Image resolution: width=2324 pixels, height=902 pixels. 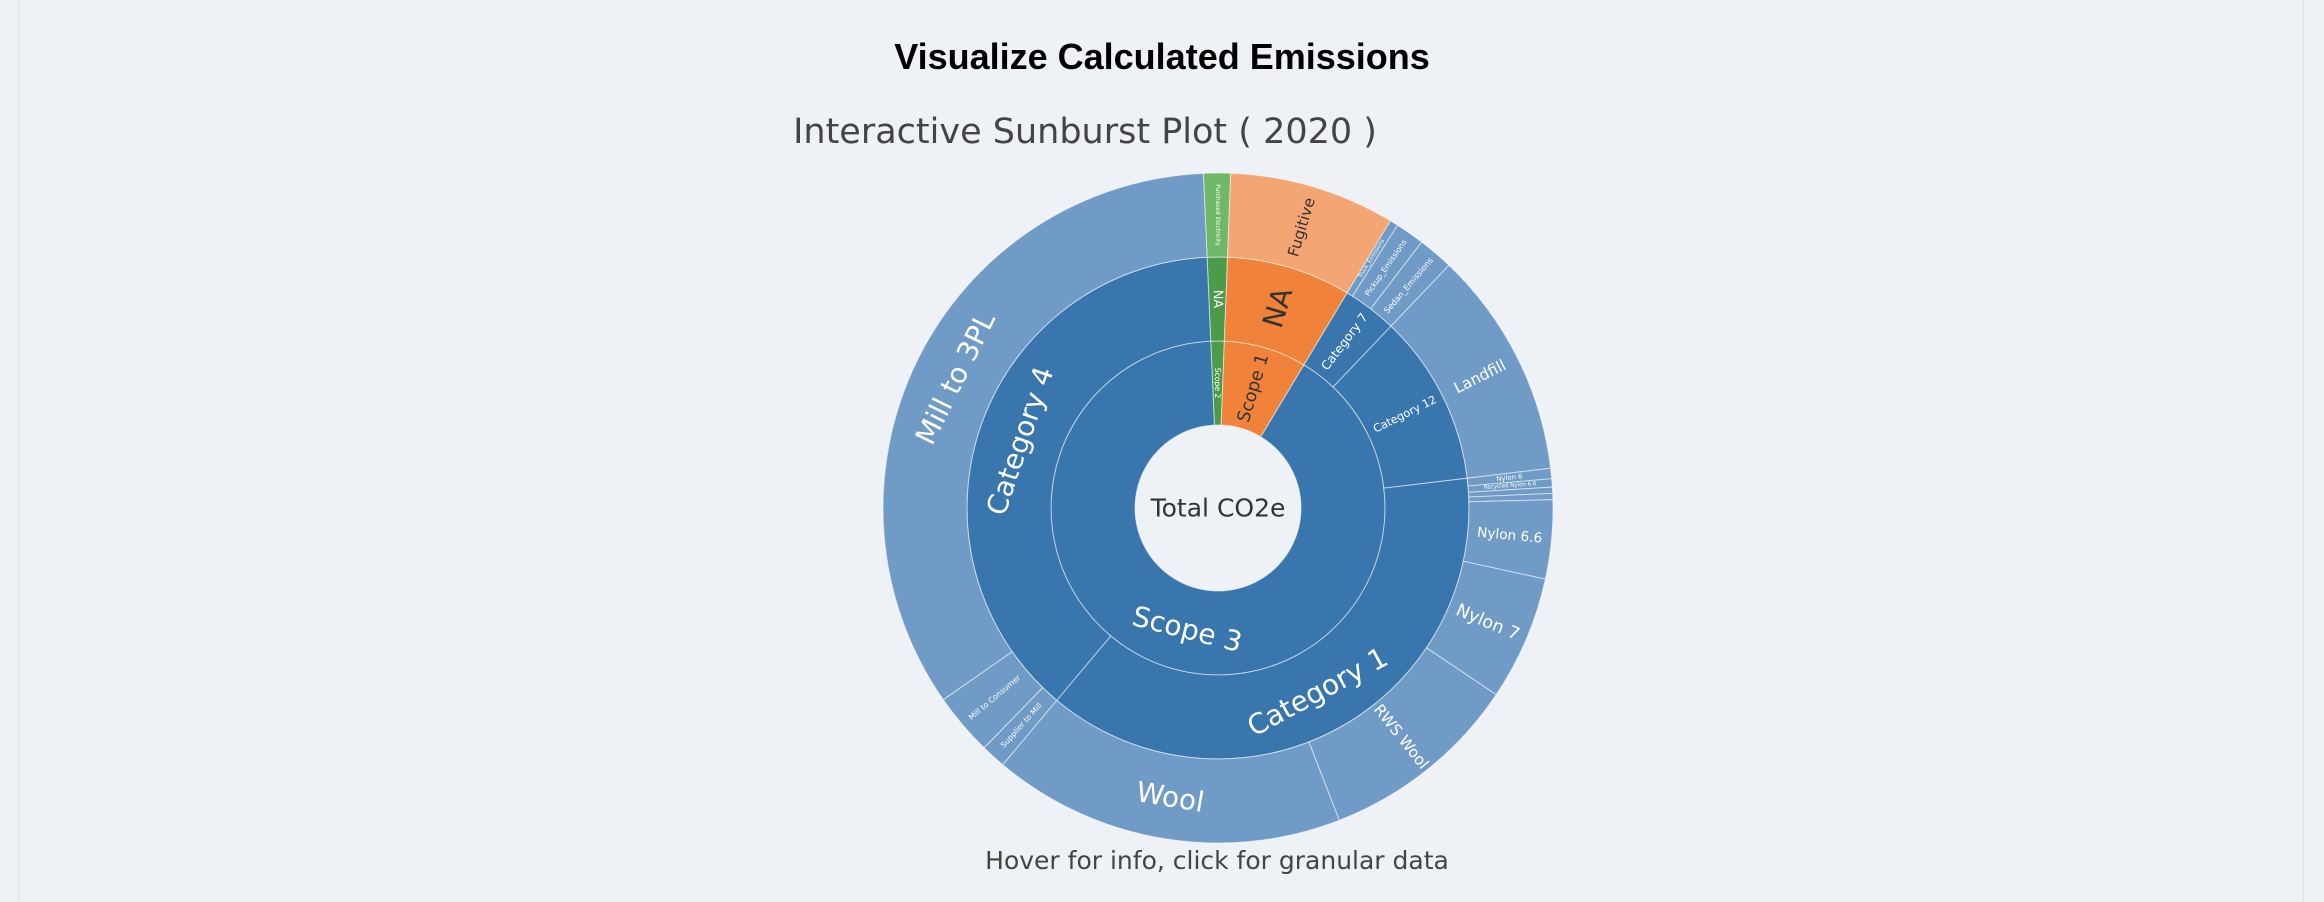 I want to click on page-heading: Visualize Calculated Emissions, so click(x=1162, y=56).